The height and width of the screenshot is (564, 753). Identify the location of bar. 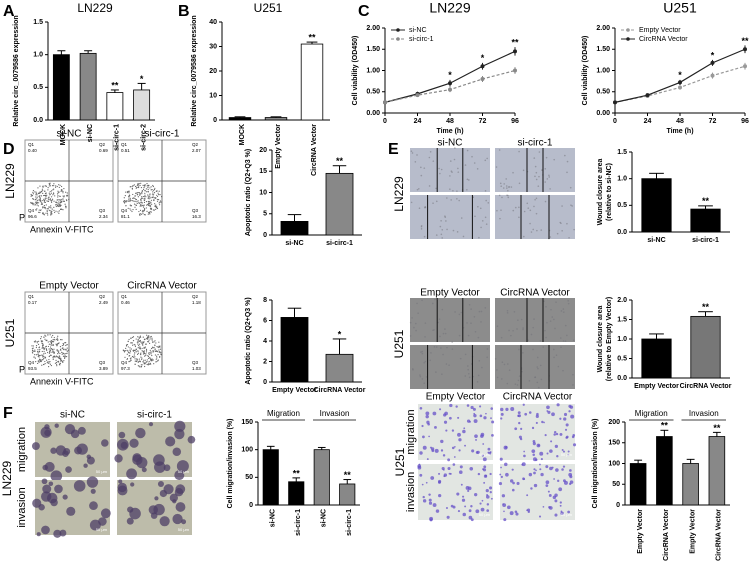
(664, 471).